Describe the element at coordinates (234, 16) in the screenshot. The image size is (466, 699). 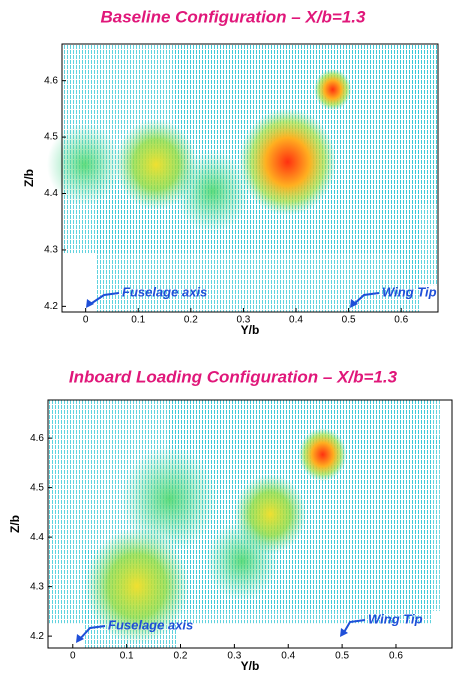
I see `chart-title: Baseline Configuration – X/b=1.3` at that location.